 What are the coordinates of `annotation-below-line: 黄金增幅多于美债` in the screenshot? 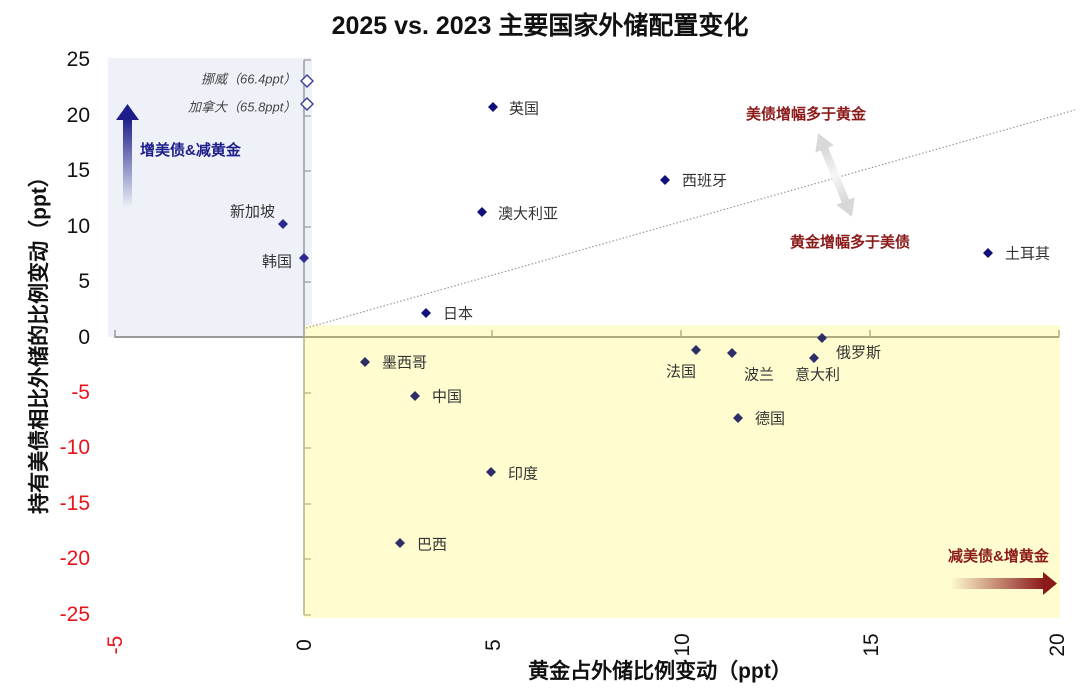 It's located at (850, 242).